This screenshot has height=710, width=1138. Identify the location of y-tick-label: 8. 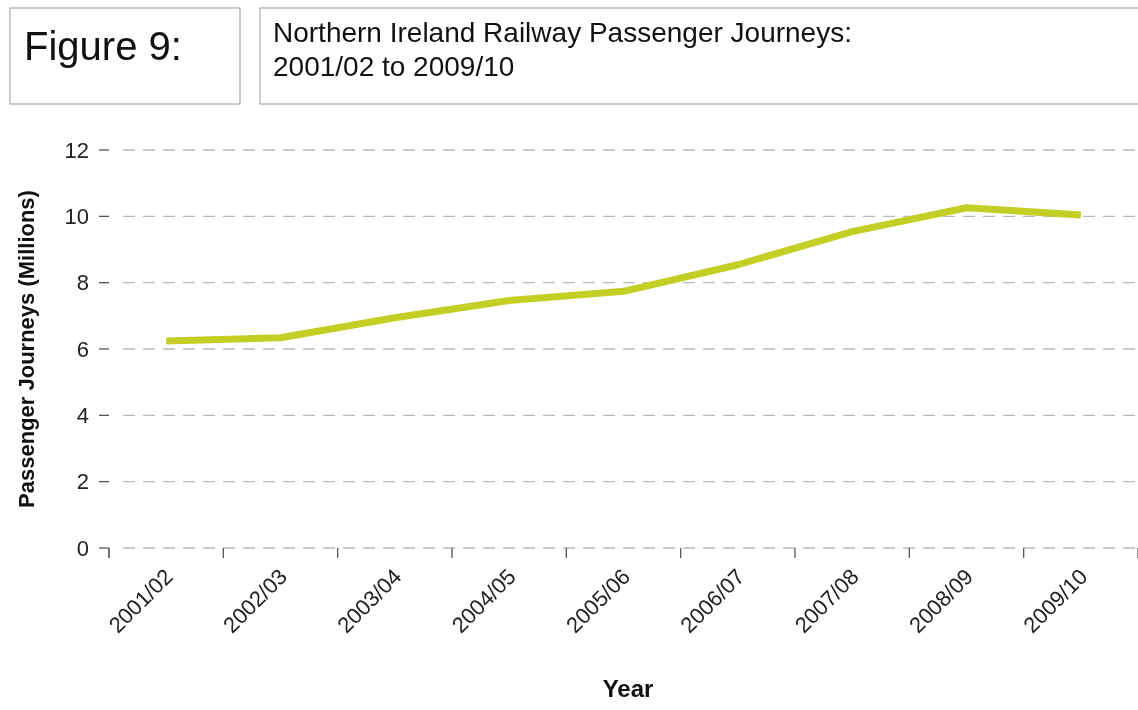
(82, 283).